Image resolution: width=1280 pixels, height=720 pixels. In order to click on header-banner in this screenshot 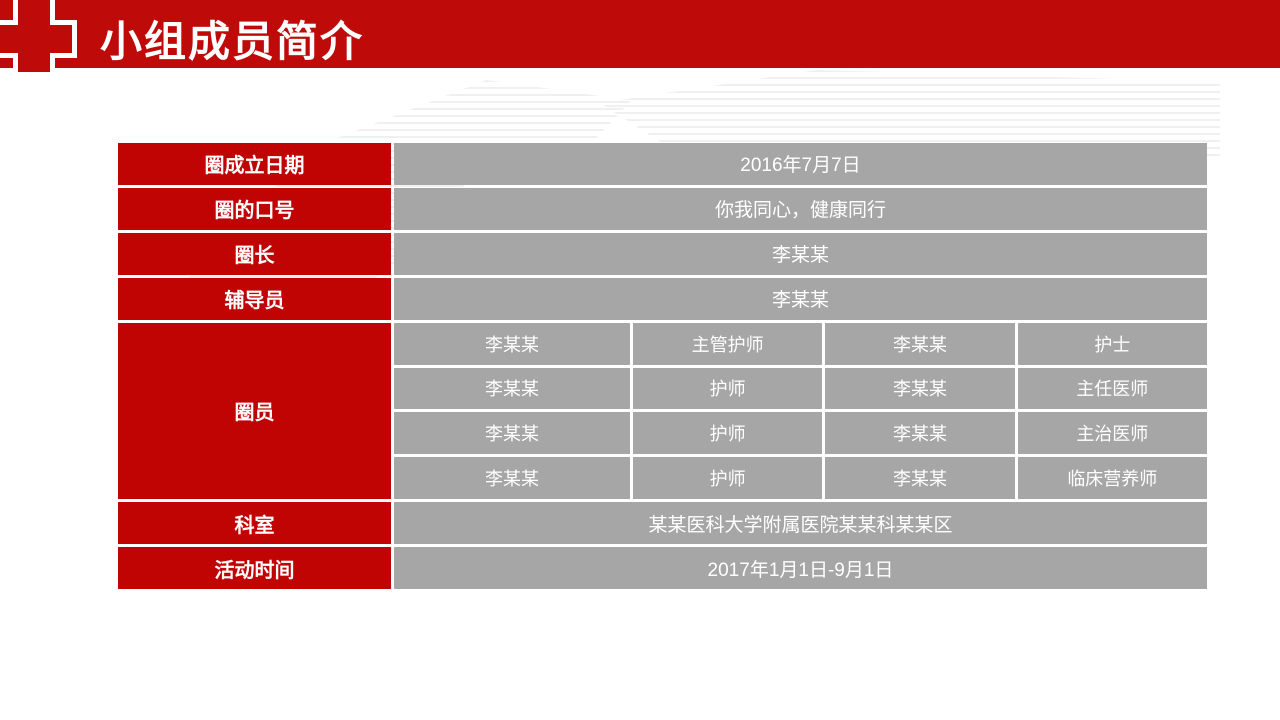, I will do `click(640, 34)`.